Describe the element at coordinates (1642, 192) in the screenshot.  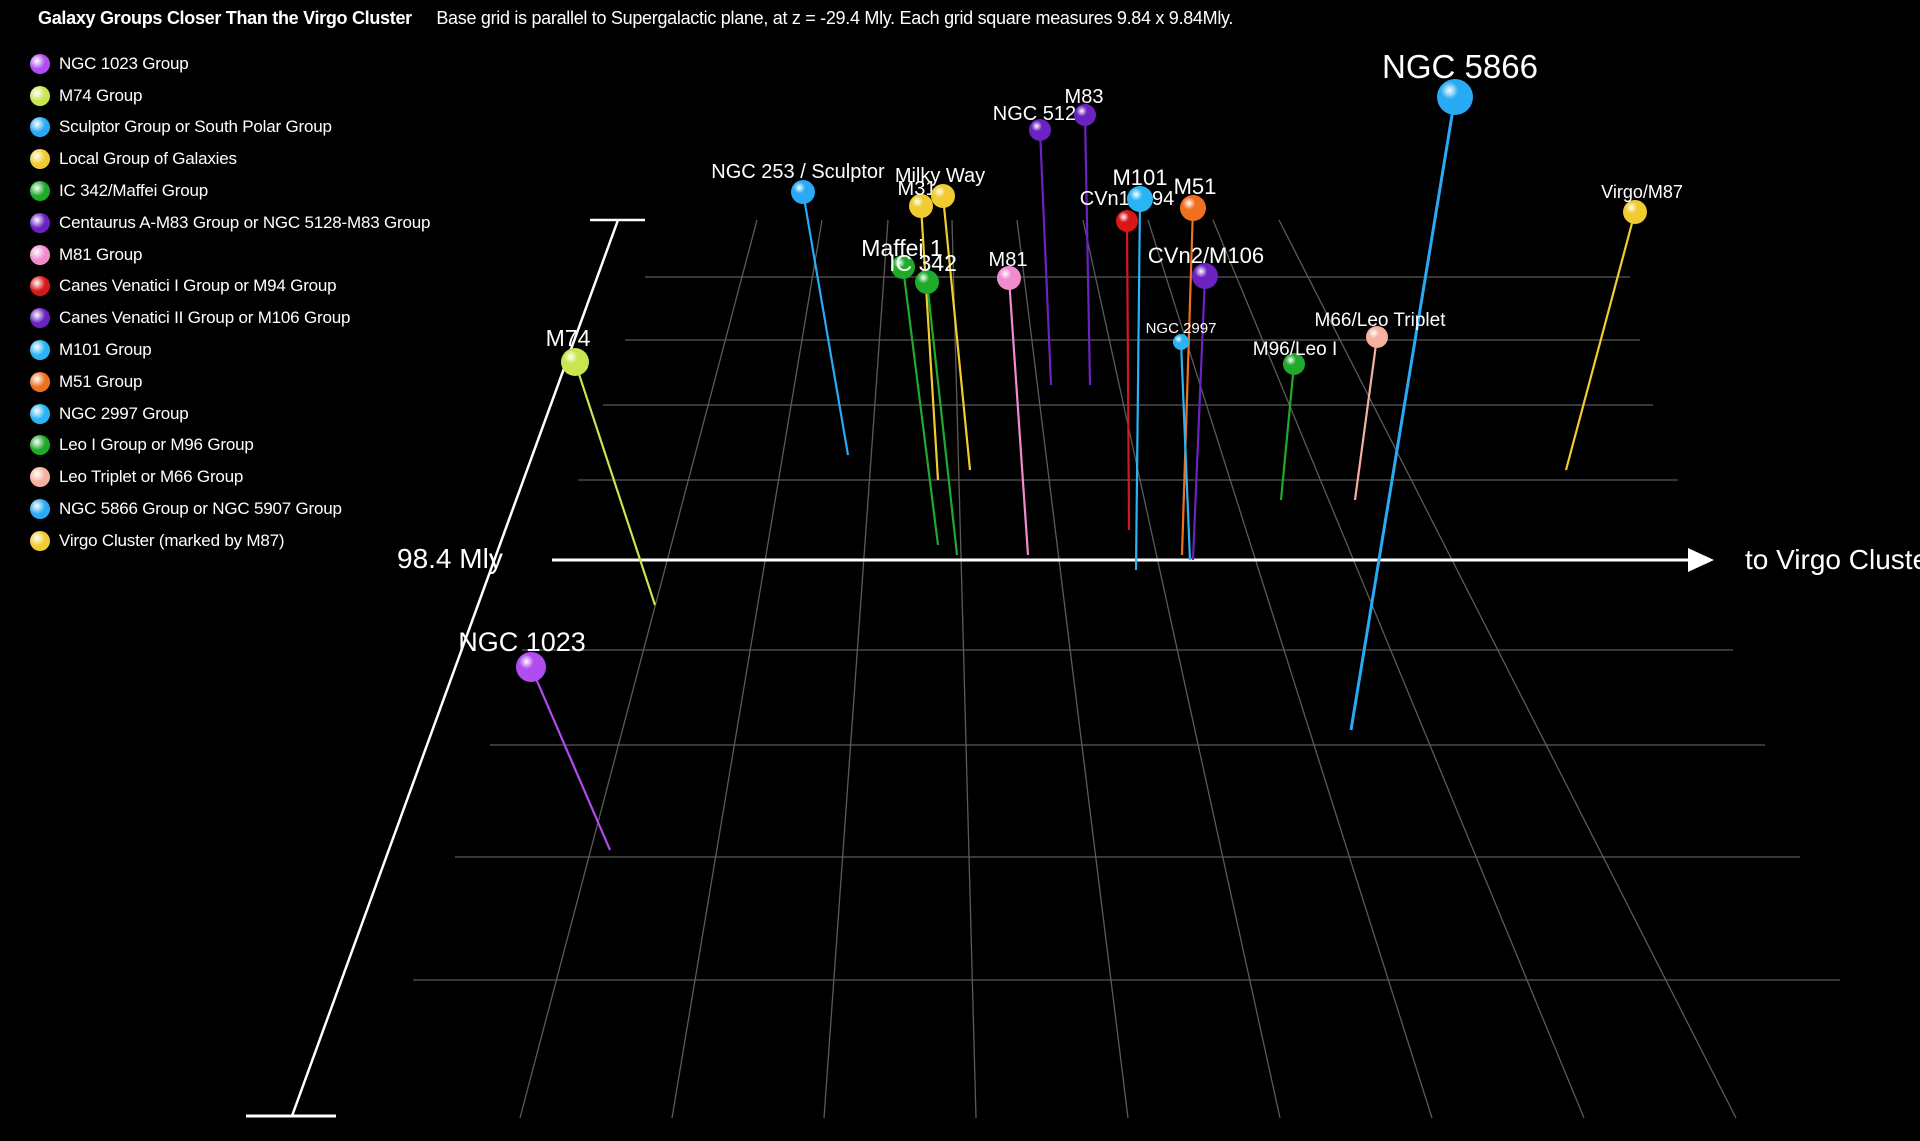
I see `galaxy-label: Virgo/M87` at that location.